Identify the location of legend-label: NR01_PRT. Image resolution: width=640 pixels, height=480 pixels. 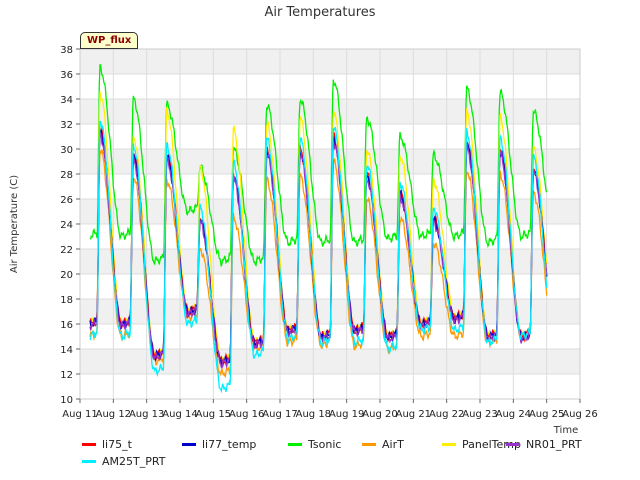
(554, 444).